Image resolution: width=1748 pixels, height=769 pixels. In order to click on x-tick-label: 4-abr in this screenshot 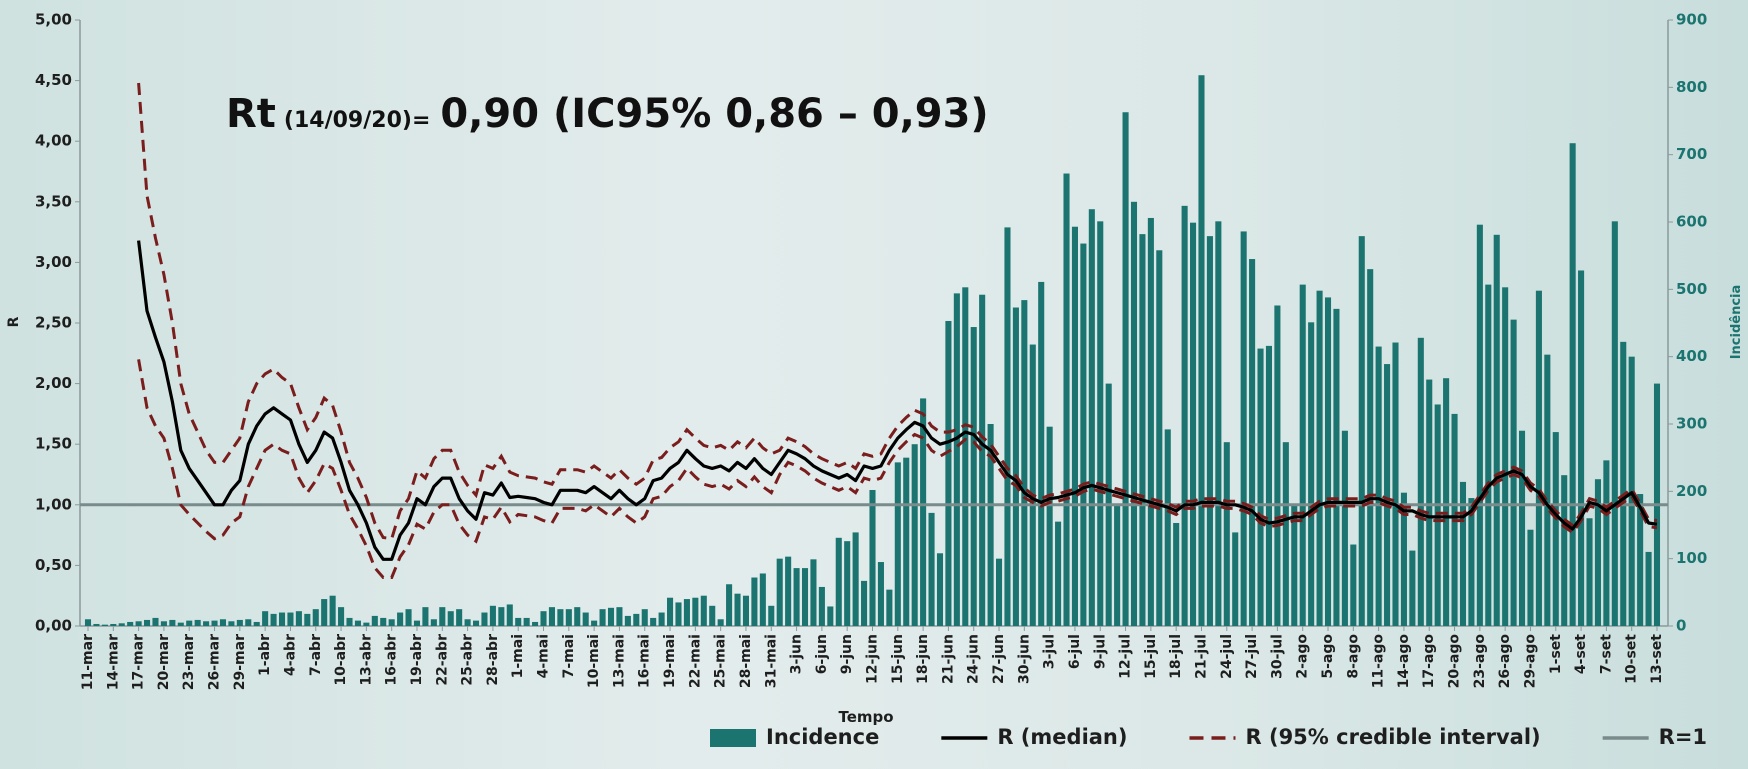, I will do `click(290, 655)`.